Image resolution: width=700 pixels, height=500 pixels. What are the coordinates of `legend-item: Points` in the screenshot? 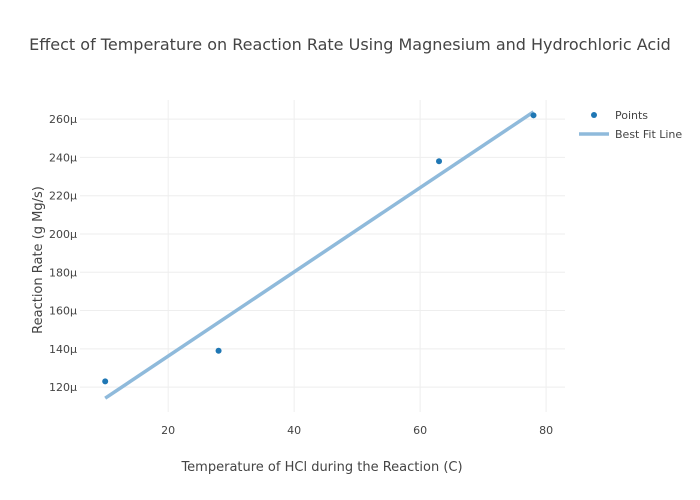 It's located at (619, 115).